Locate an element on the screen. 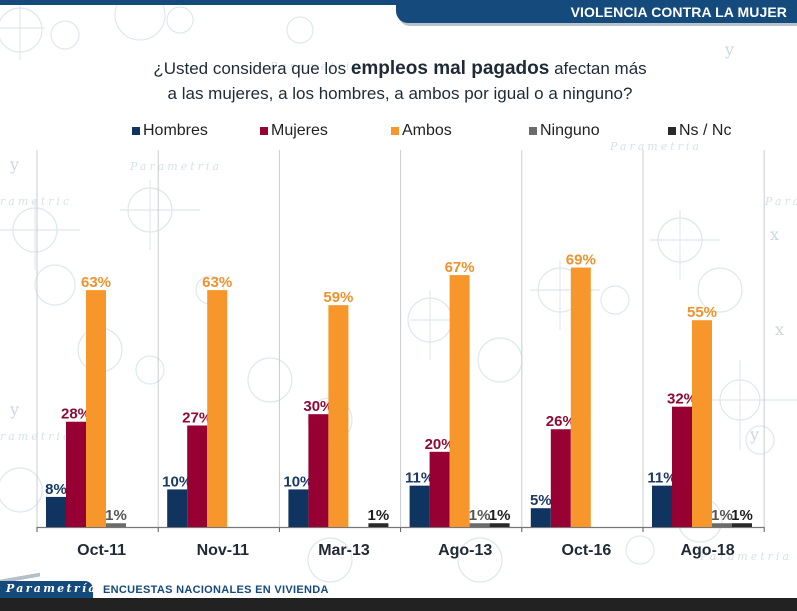  data-label: 67% is located at coordinates (460, 267).